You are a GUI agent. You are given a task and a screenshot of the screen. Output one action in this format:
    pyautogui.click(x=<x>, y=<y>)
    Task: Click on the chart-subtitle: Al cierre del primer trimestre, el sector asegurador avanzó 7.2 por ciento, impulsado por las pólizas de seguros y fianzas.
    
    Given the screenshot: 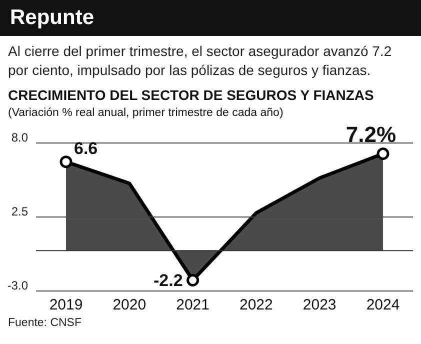 What is the action you would take?
    pyautogui.click(x=200, y=61)
    